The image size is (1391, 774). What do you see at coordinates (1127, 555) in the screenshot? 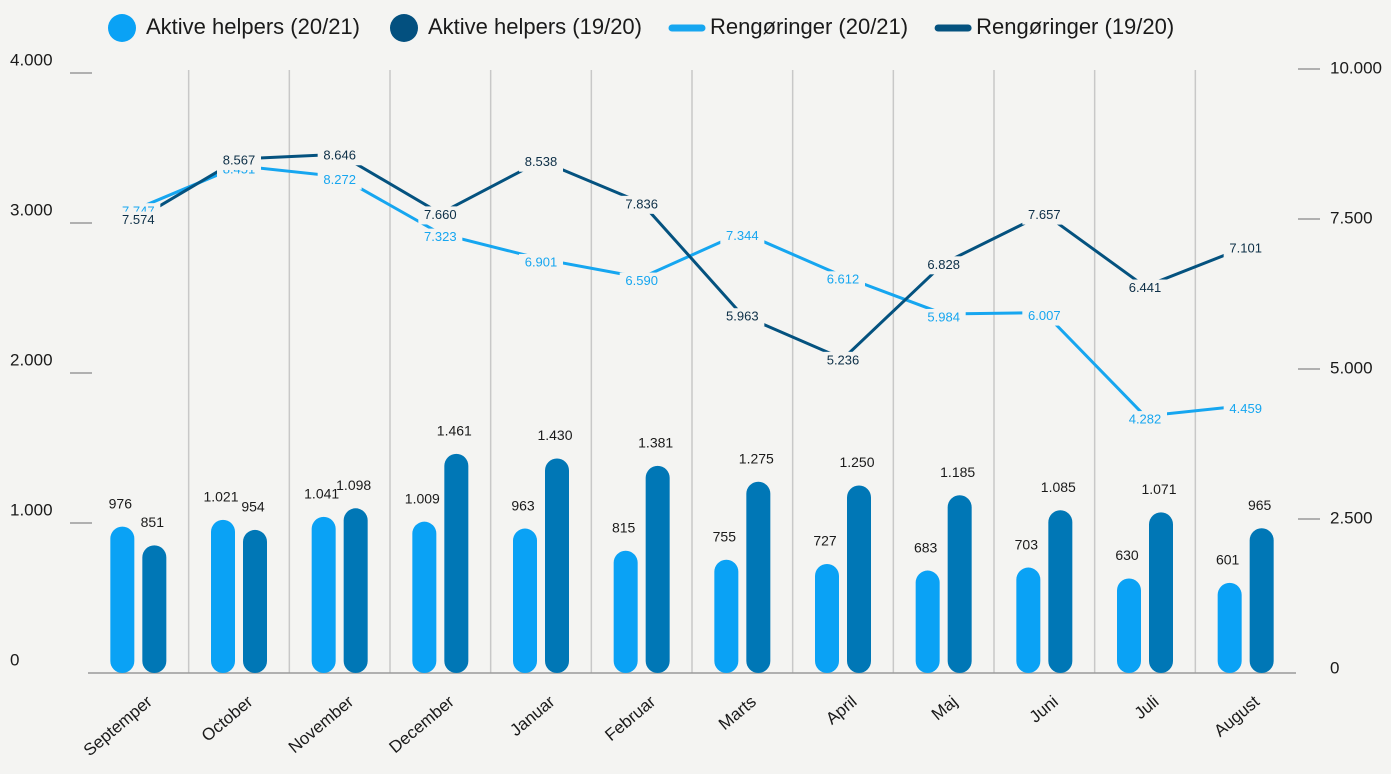
I see `bar-value-label: 630` at bounding box center [1127, 555].